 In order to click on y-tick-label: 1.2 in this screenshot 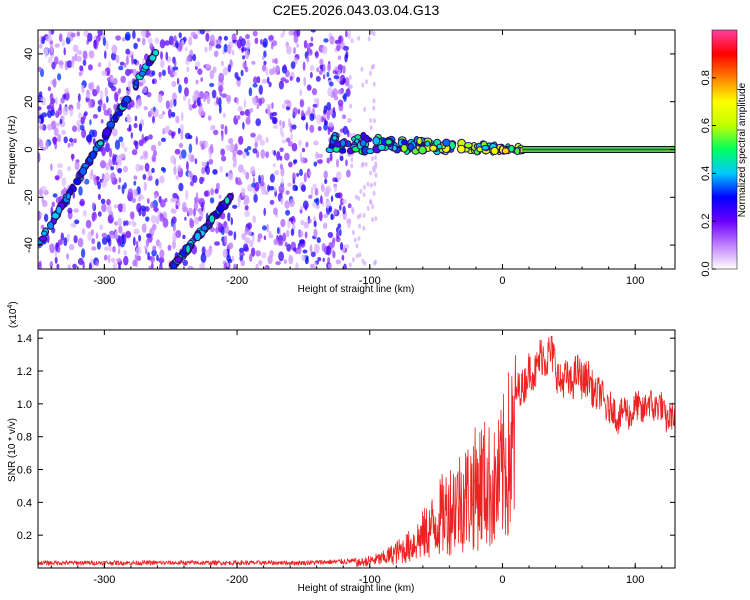, I will do `click(24, 372)`.